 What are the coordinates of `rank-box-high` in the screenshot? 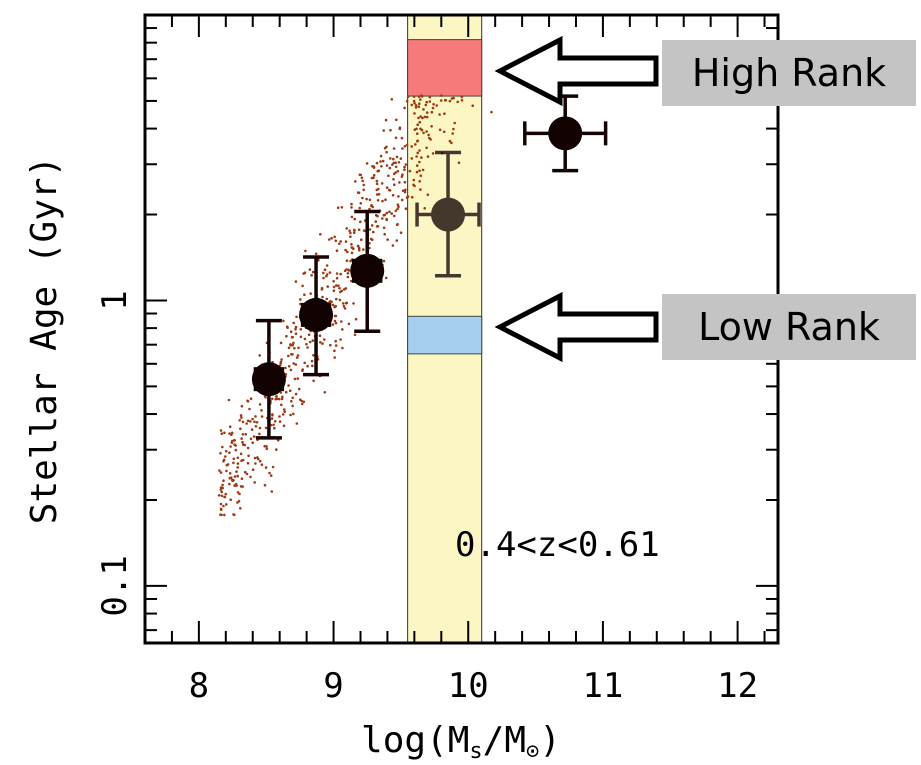 It's located at (445, 68).